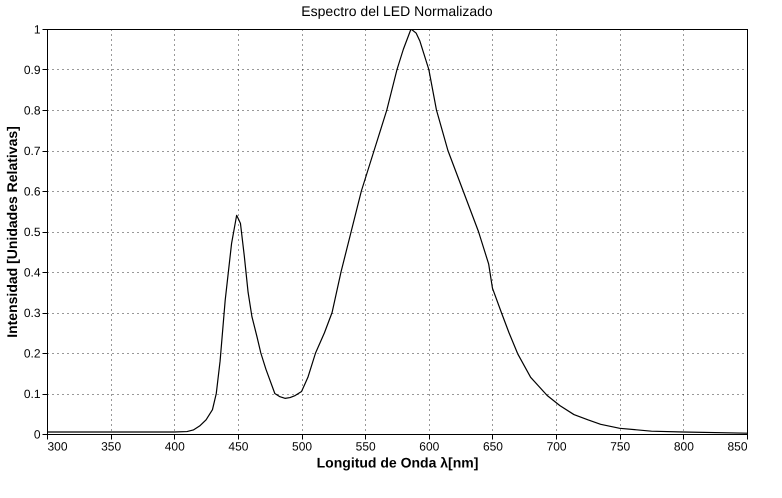  I want to click on x-tick-label: 400, so click(175, 447).